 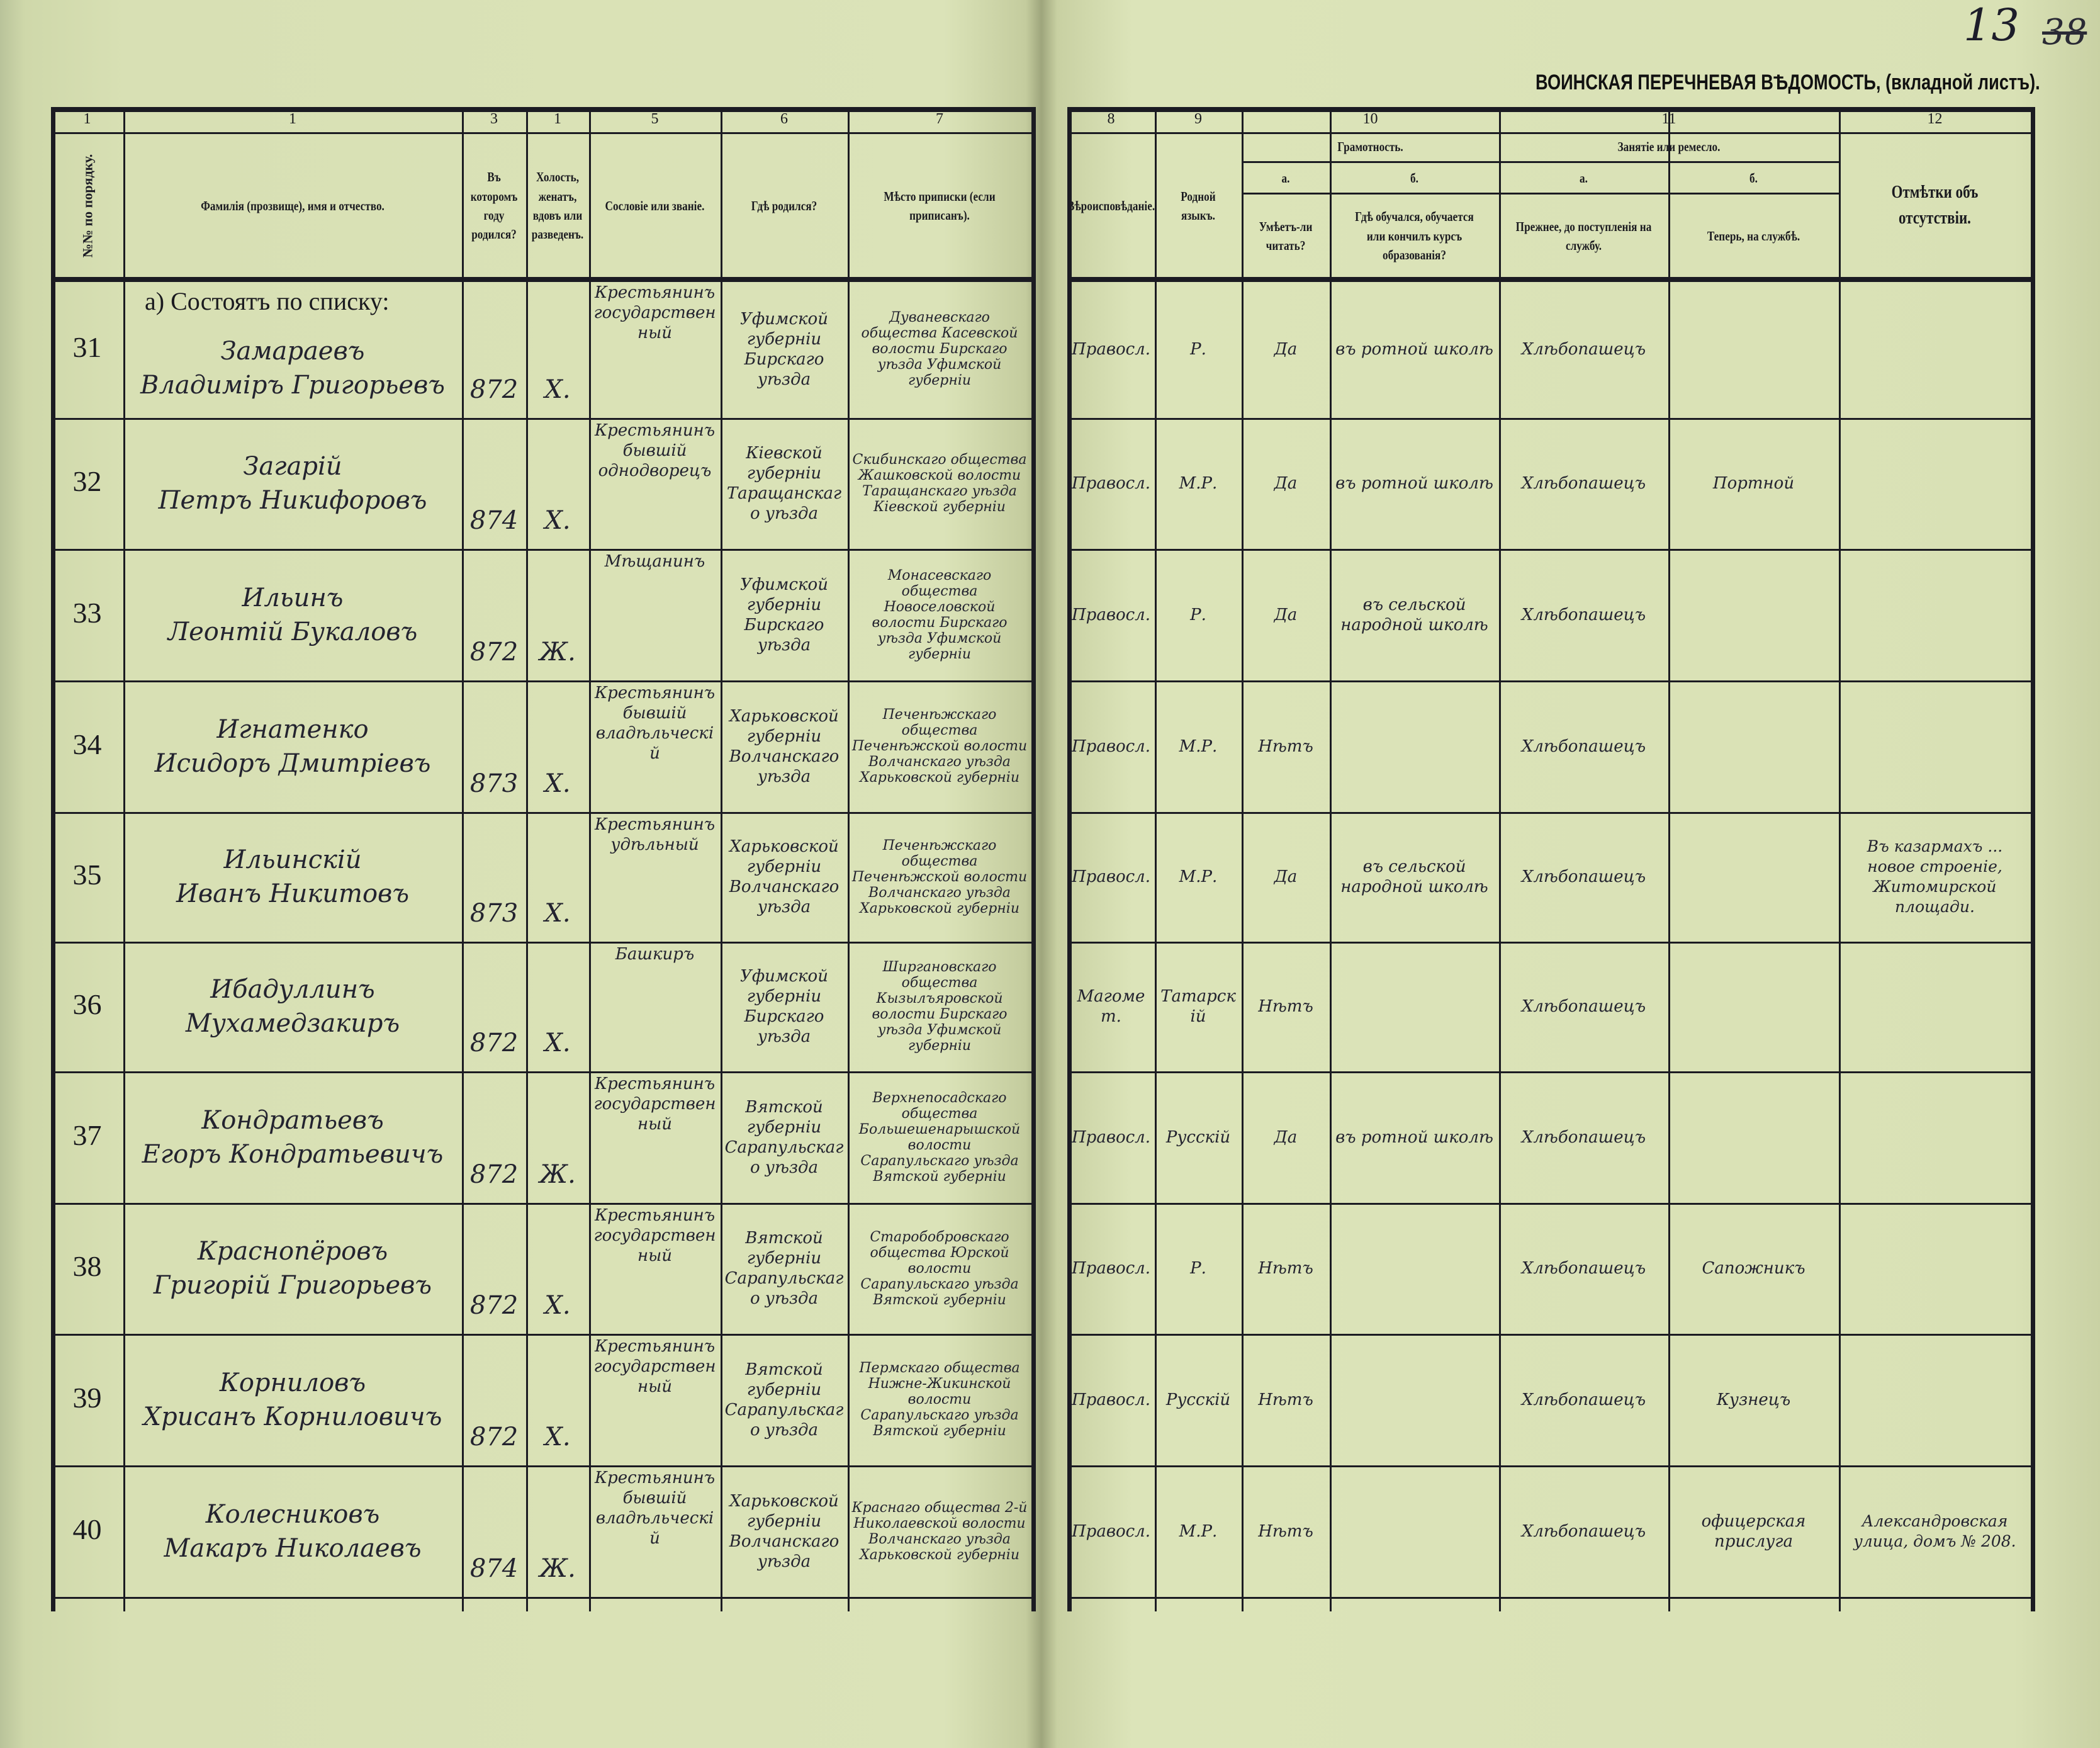 What do you see at coordinates (293, 729) in the screenshot?
I see `surname: Игнатенко` at bounding box center [293, 729].